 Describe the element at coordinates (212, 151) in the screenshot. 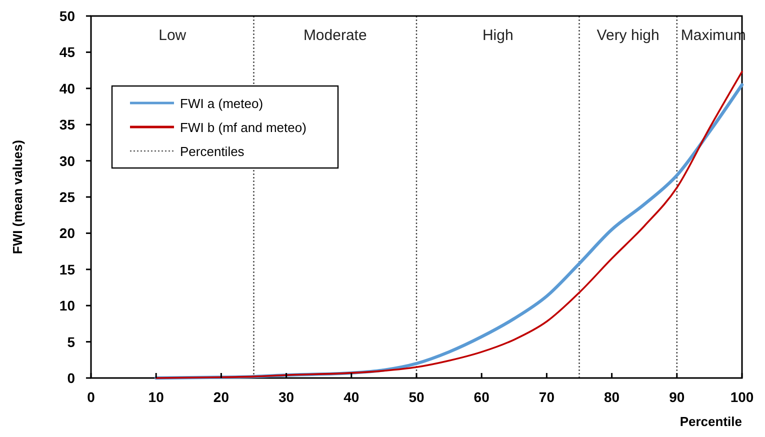

I see `ref-line-label: Percentiles` at that location.